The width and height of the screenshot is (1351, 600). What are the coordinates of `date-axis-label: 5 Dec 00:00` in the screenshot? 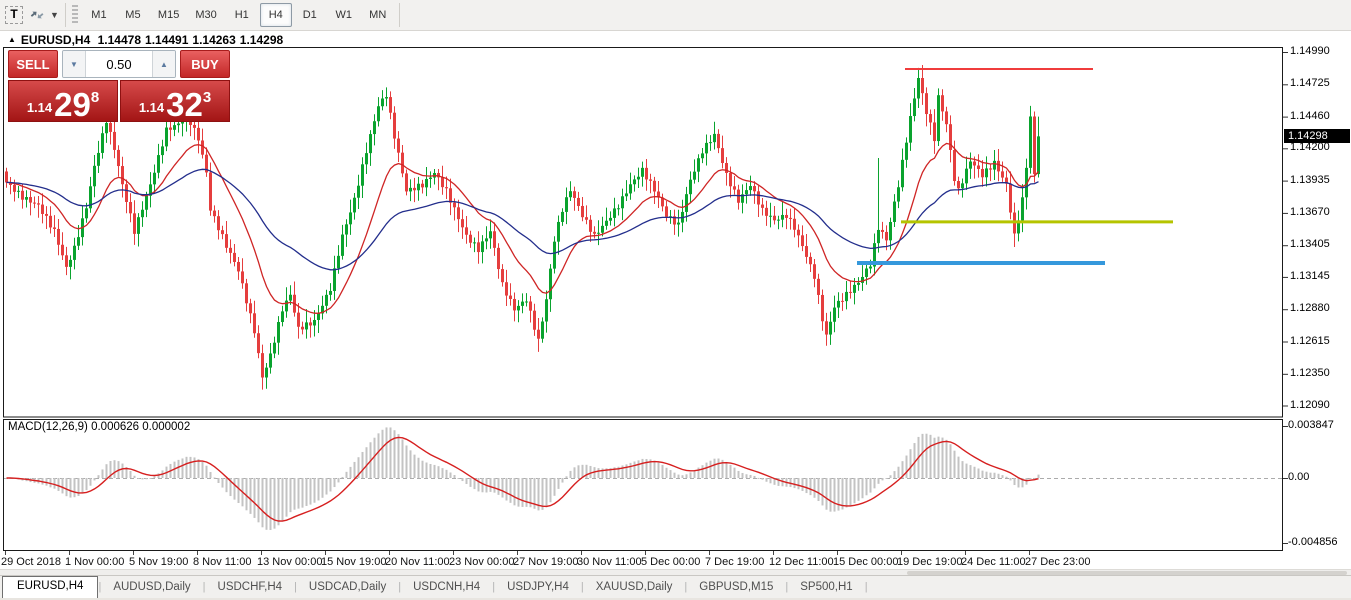 It's located at (671, 562).